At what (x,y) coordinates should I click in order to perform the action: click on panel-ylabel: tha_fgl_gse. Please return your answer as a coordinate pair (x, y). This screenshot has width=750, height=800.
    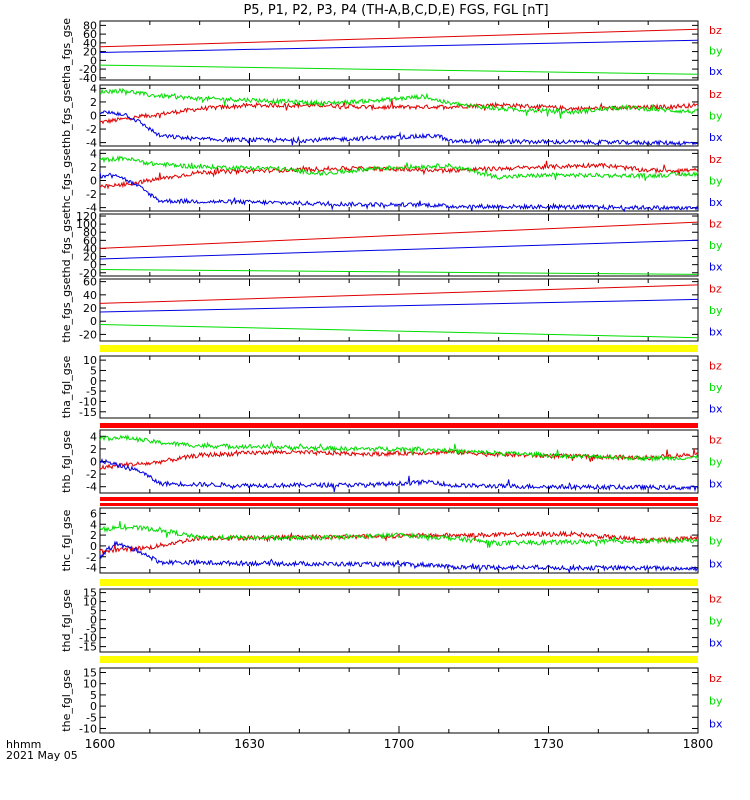
    Looking at the image, I should click on (66, 387).